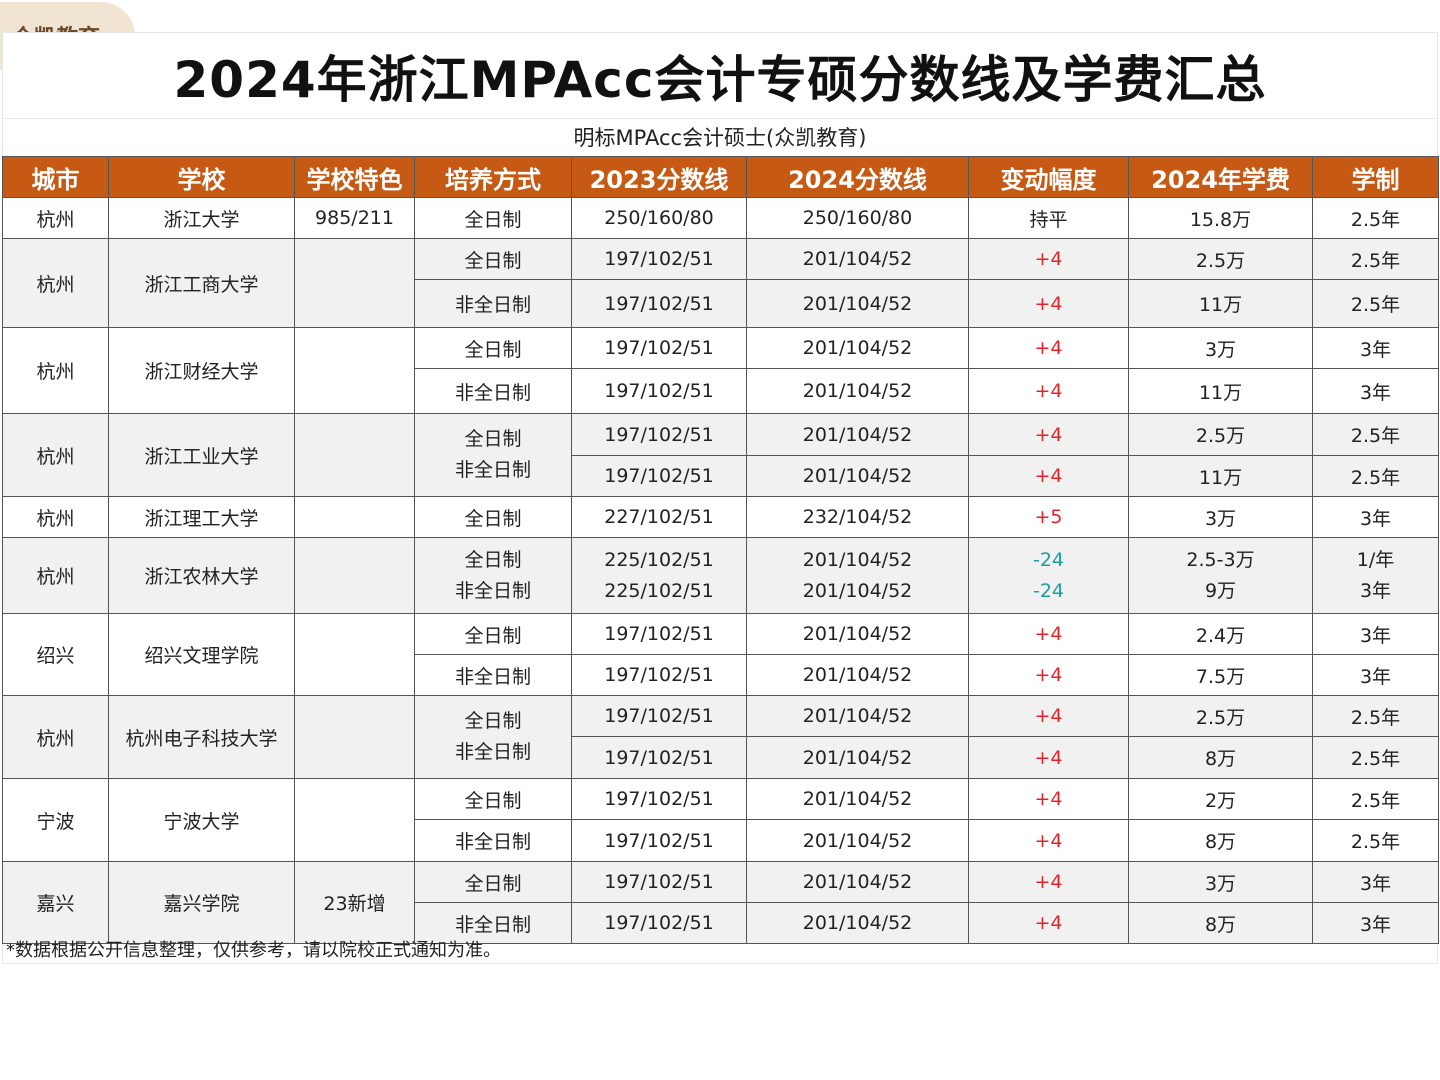 This screenshot has width=1440, height=1080. What do you see at coordinates (492, 470) in the screenshot?
I see `mode-line: 非全日制` at bounding box center [492, 470].